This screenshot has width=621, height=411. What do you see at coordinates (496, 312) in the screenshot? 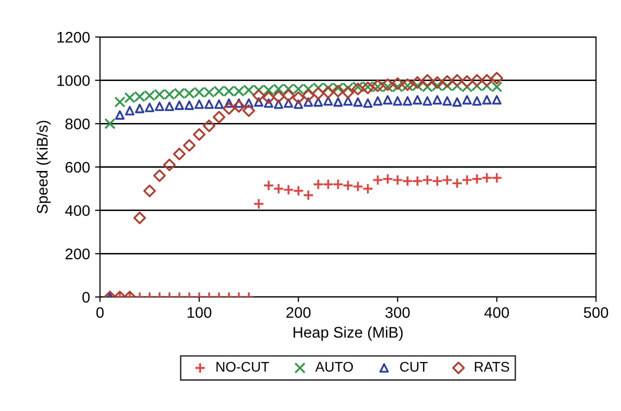
I see `x-tick-label: 400` at bounding box center [496, 312].